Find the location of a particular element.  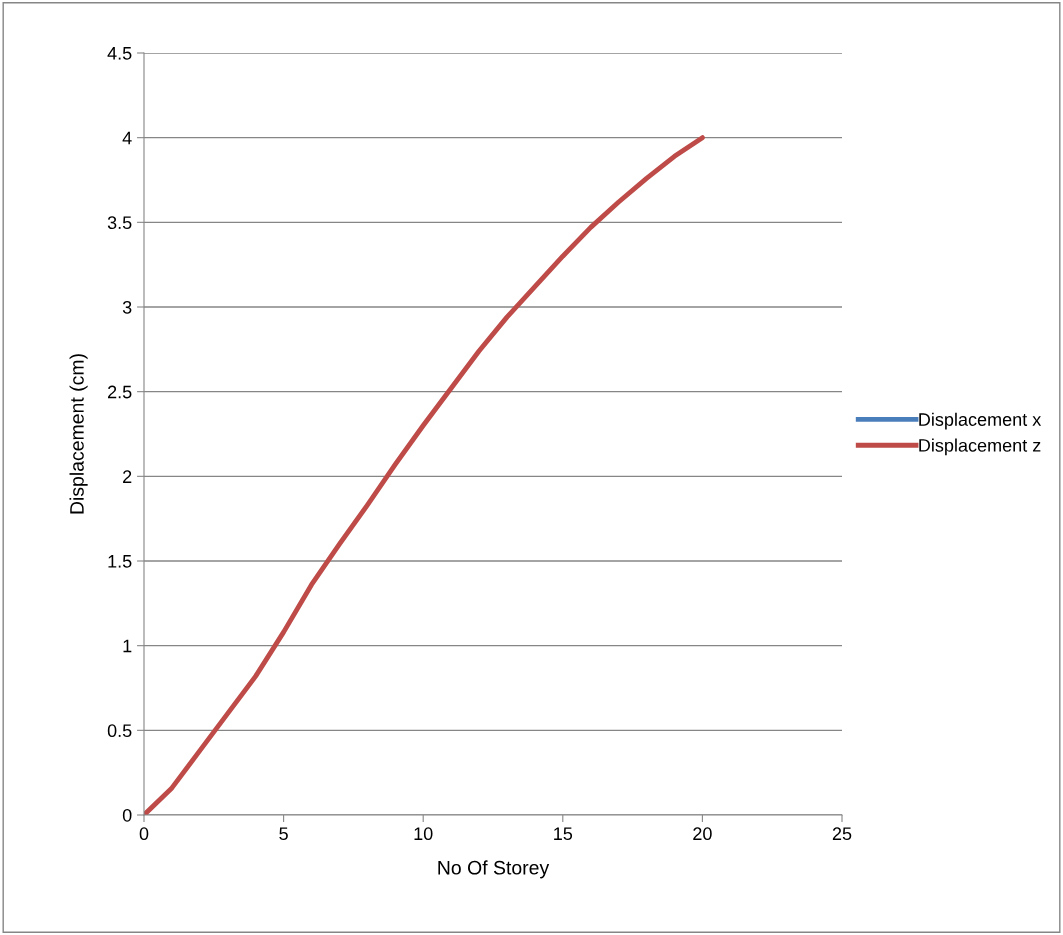

y-tick-label: 2 is located at coordinates (127, 476).